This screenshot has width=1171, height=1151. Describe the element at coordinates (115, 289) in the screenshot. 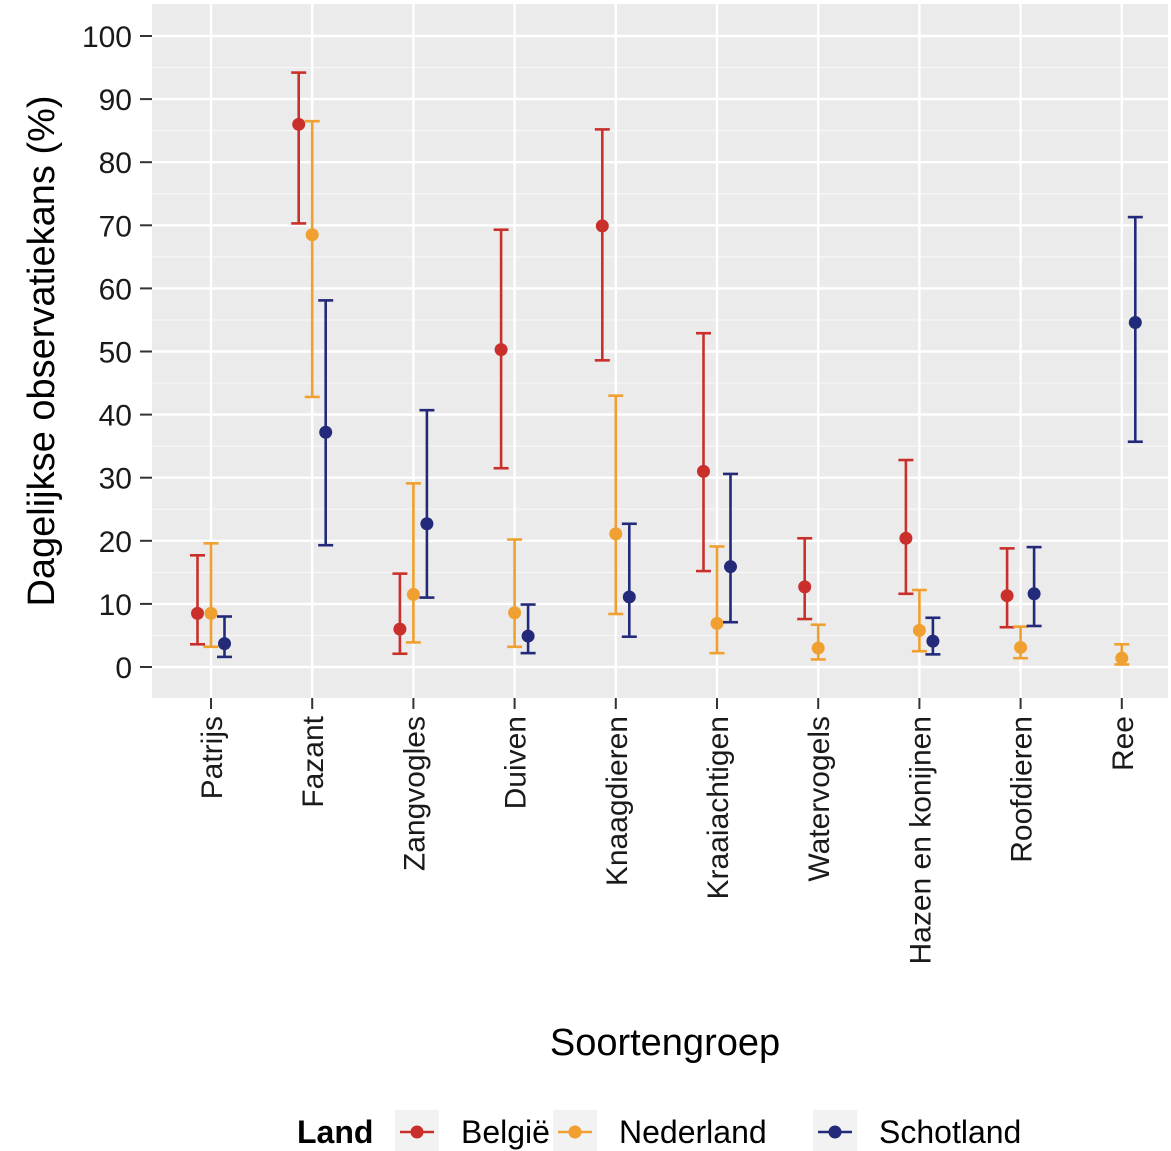

I see `y-tick-label: 60` at that location.